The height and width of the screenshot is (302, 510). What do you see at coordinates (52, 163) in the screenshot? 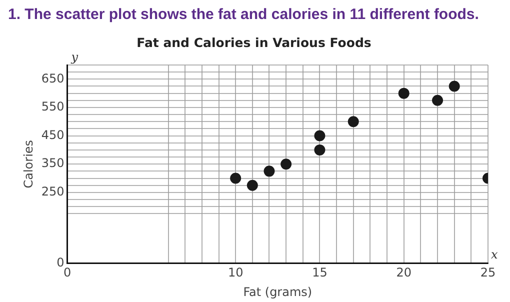
I see `y-tick-label: 350` at bounding box center [52, 163].